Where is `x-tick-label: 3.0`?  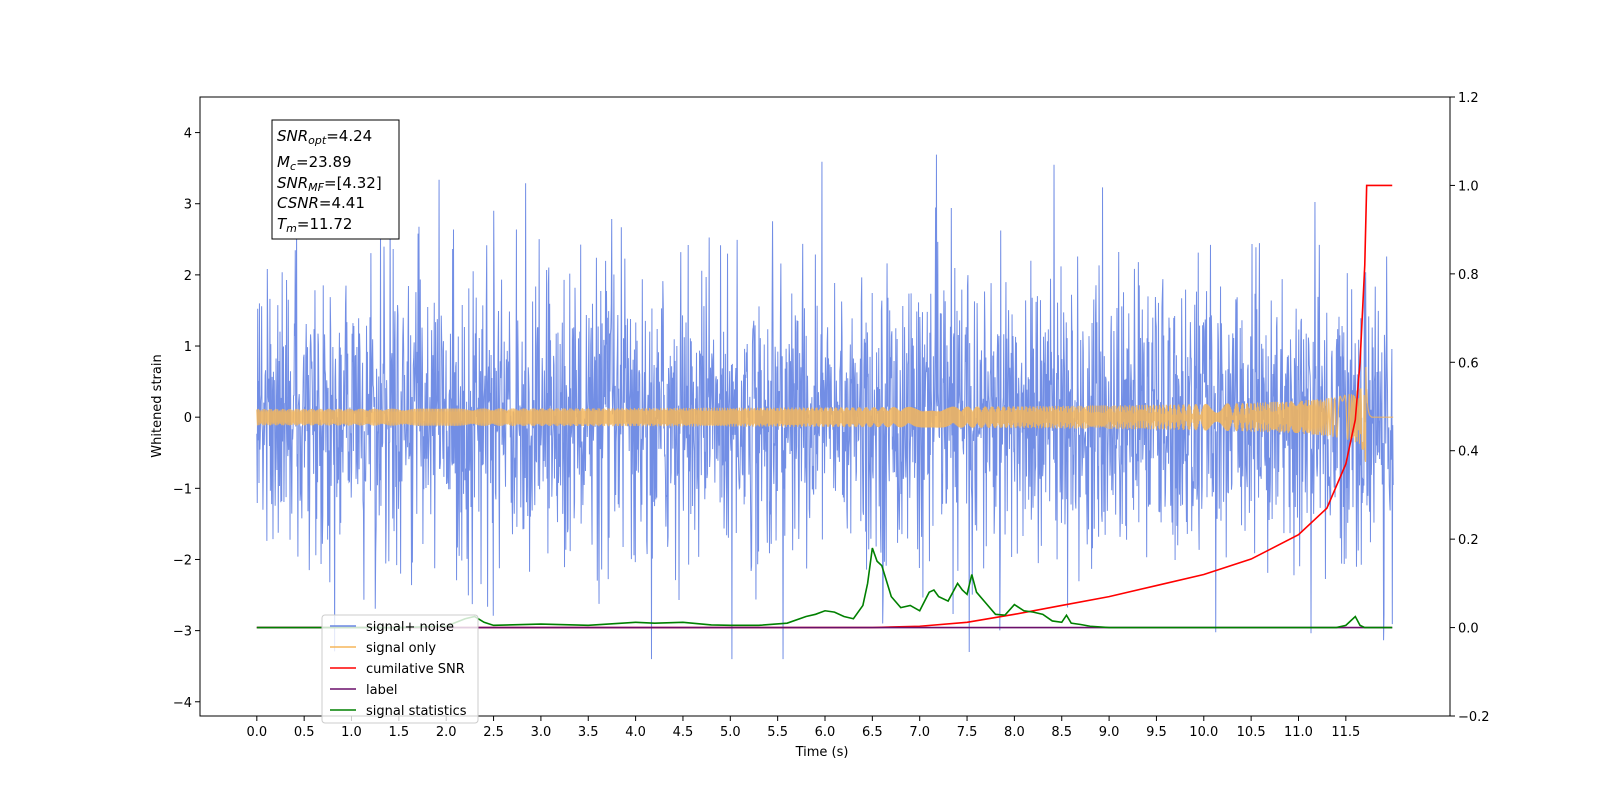
x-tick-label: 3.0 is located at coordinates (541, 732).